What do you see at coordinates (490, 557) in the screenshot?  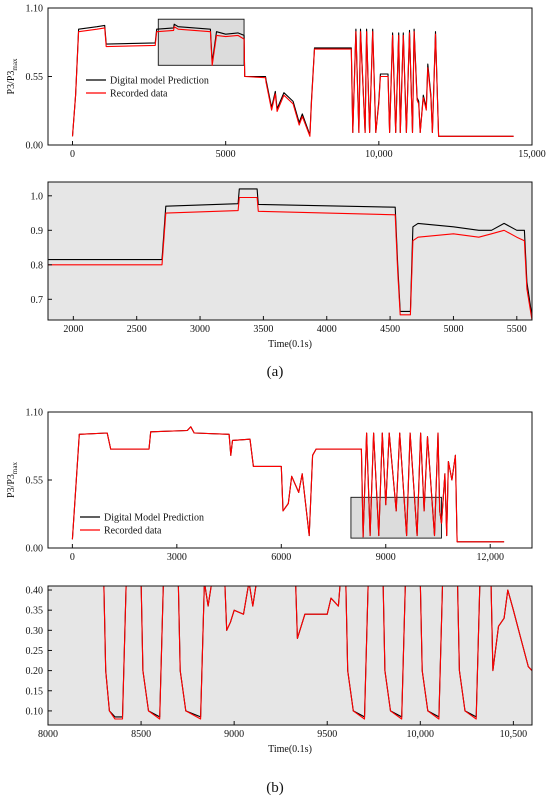 I see `x-tick-label: 12,000` at bounding box center [490, 557].